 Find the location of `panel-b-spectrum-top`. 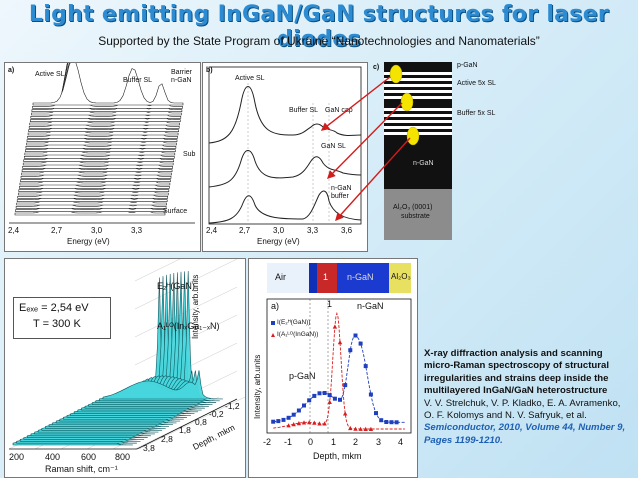

panel-b-spectrum-top is located at coordinates (285, 115).